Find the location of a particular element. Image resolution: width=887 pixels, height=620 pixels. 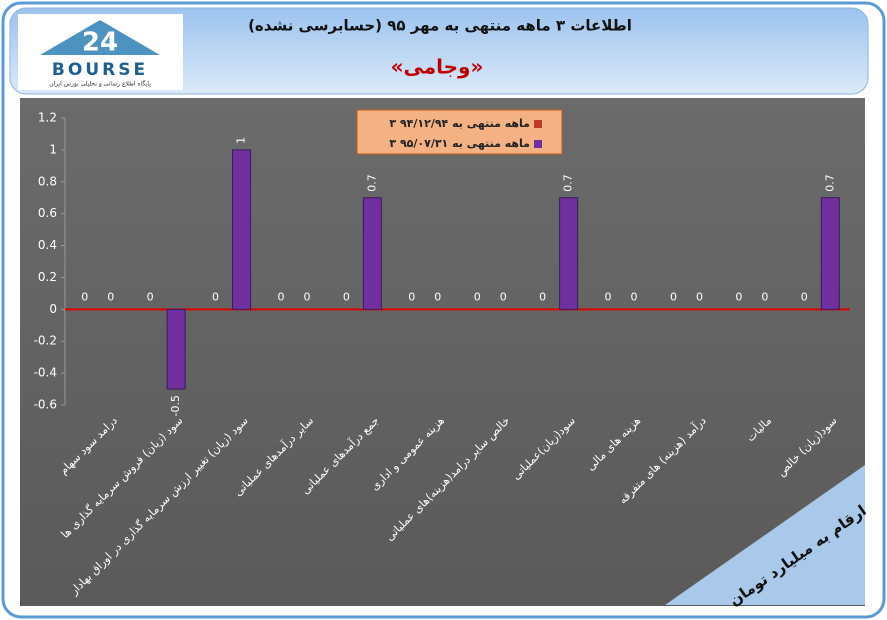

legend-label: ۳ ماهه منتهی به ۹۴/۱۲/۹۴ is located at coordinates (459, 123).